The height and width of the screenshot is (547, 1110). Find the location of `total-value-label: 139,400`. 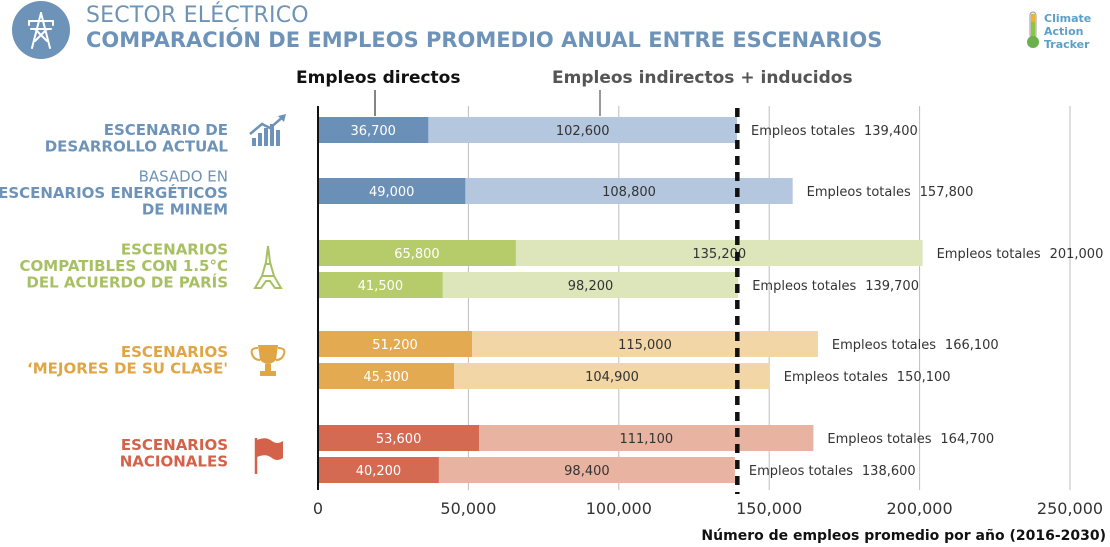

total-value-label: 139,400 is located at coordinates (891, 131).